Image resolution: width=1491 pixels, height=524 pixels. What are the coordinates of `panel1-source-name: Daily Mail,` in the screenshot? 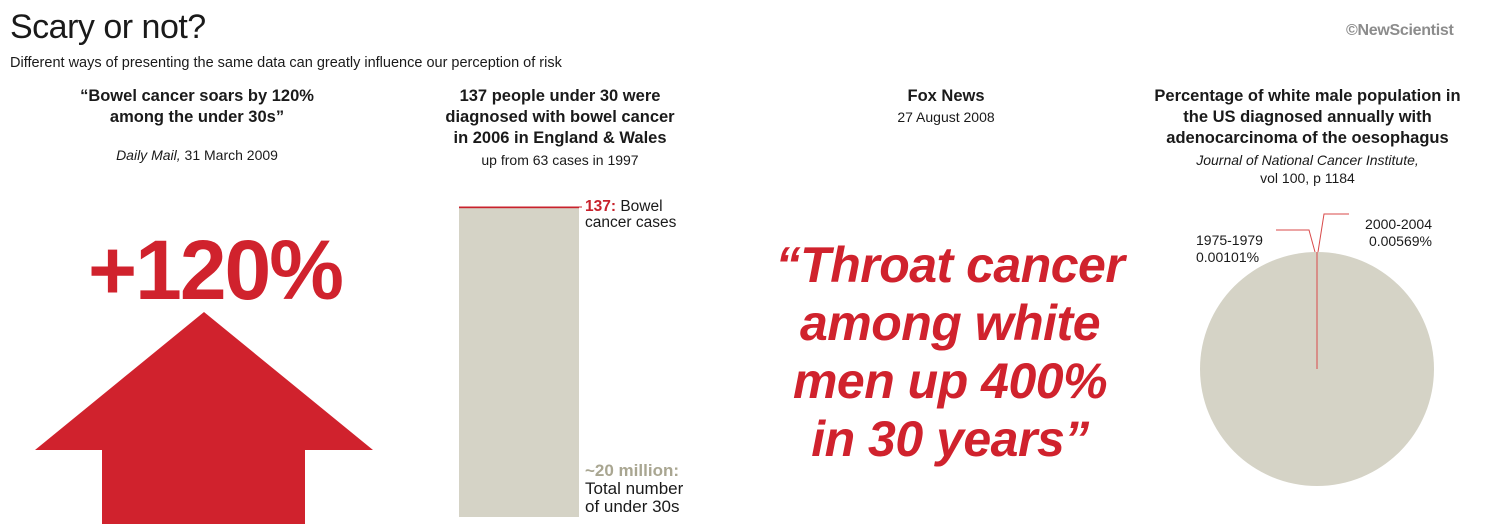 It's located at (148, 155).